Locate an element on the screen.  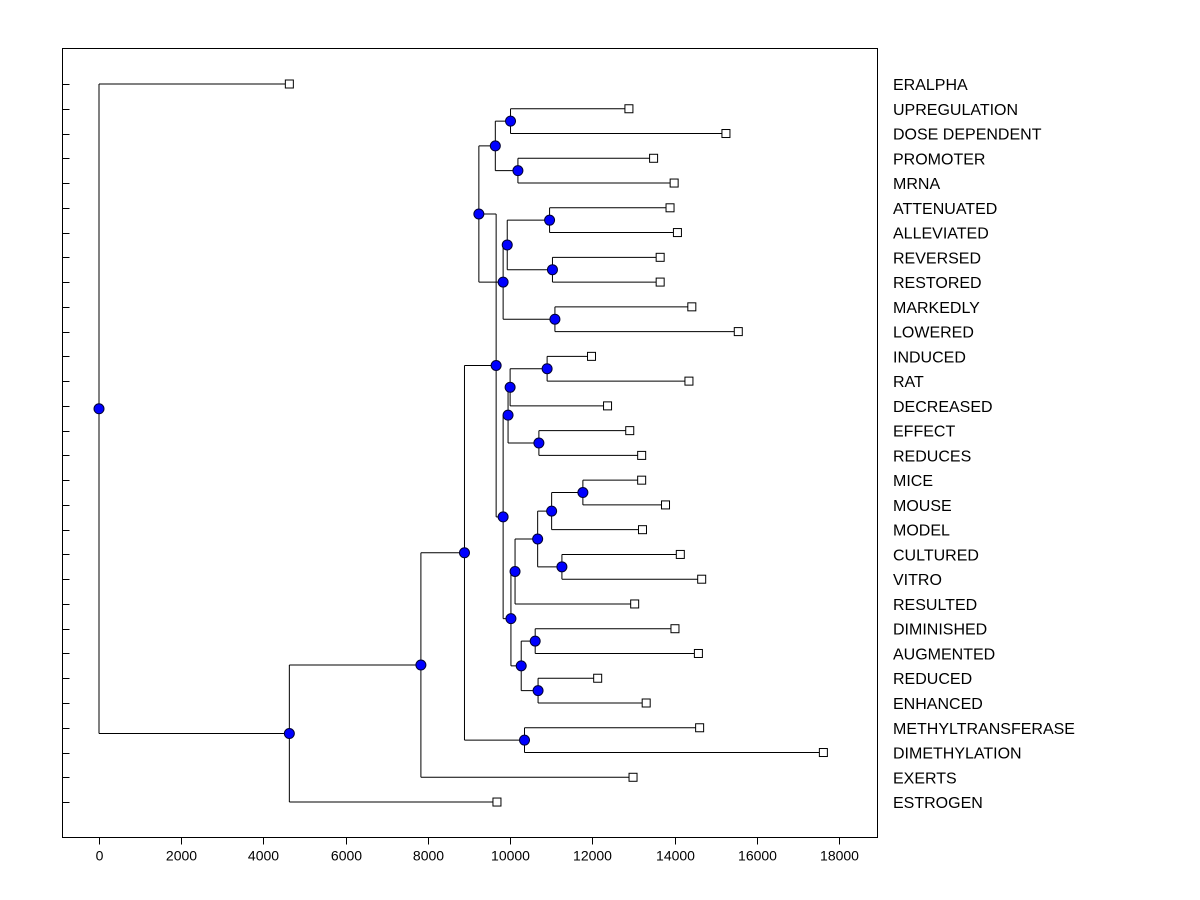
leaf-label: VITRO is located at coordinates (917, 580).